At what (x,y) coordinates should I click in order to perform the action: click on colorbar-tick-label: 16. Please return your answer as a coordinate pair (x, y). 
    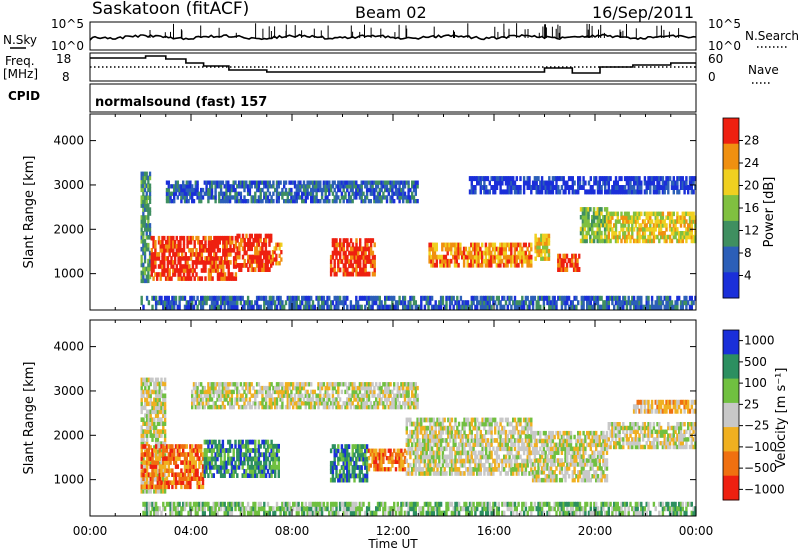
    Looking at the image, I should click on (751, 208).